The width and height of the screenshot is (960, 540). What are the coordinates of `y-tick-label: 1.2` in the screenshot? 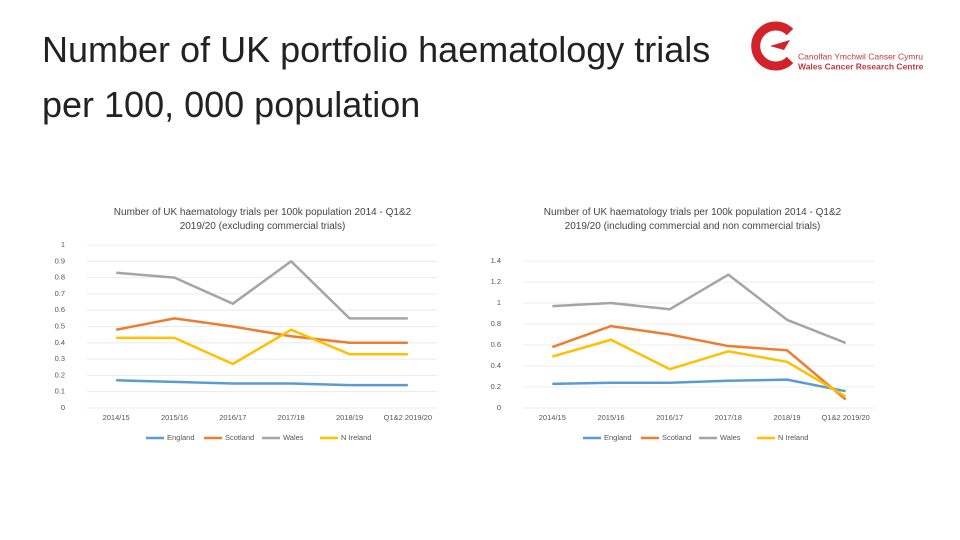 It's located at (496, 281).